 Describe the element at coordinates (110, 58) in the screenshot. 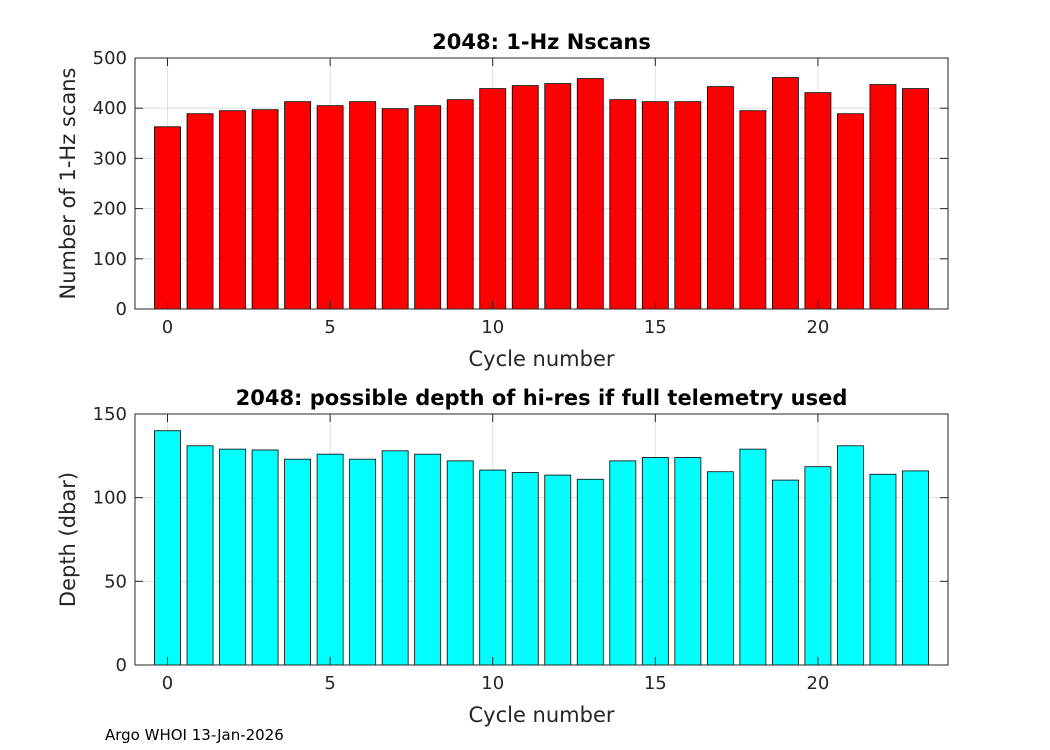

I see `chart1-y-tick-label: 500` at that location.